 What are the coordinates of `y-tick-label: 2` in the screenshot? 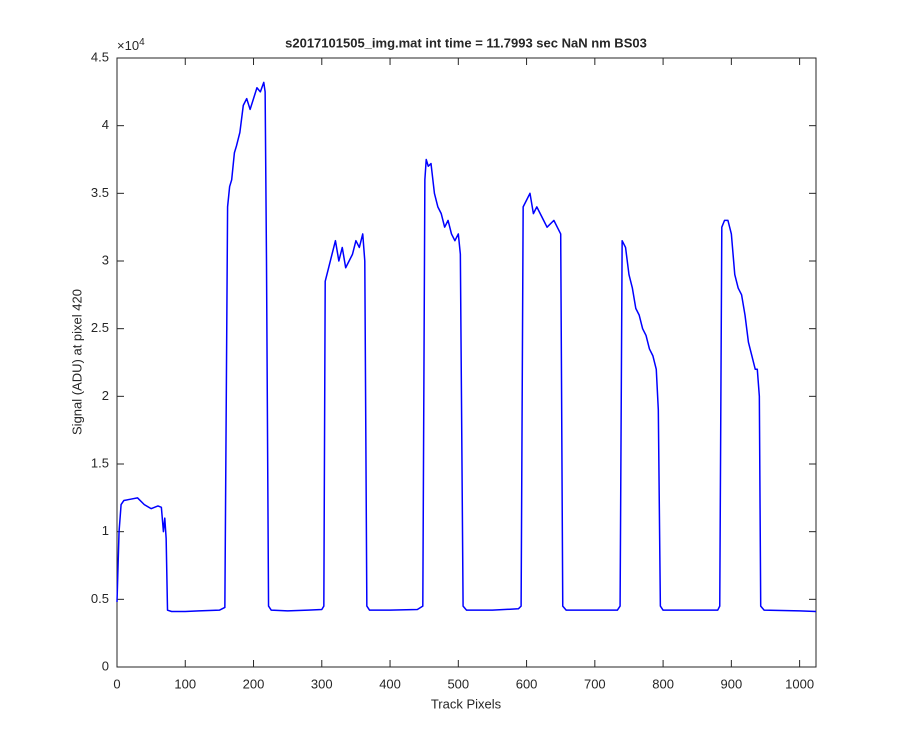 It's located at (105, 395).